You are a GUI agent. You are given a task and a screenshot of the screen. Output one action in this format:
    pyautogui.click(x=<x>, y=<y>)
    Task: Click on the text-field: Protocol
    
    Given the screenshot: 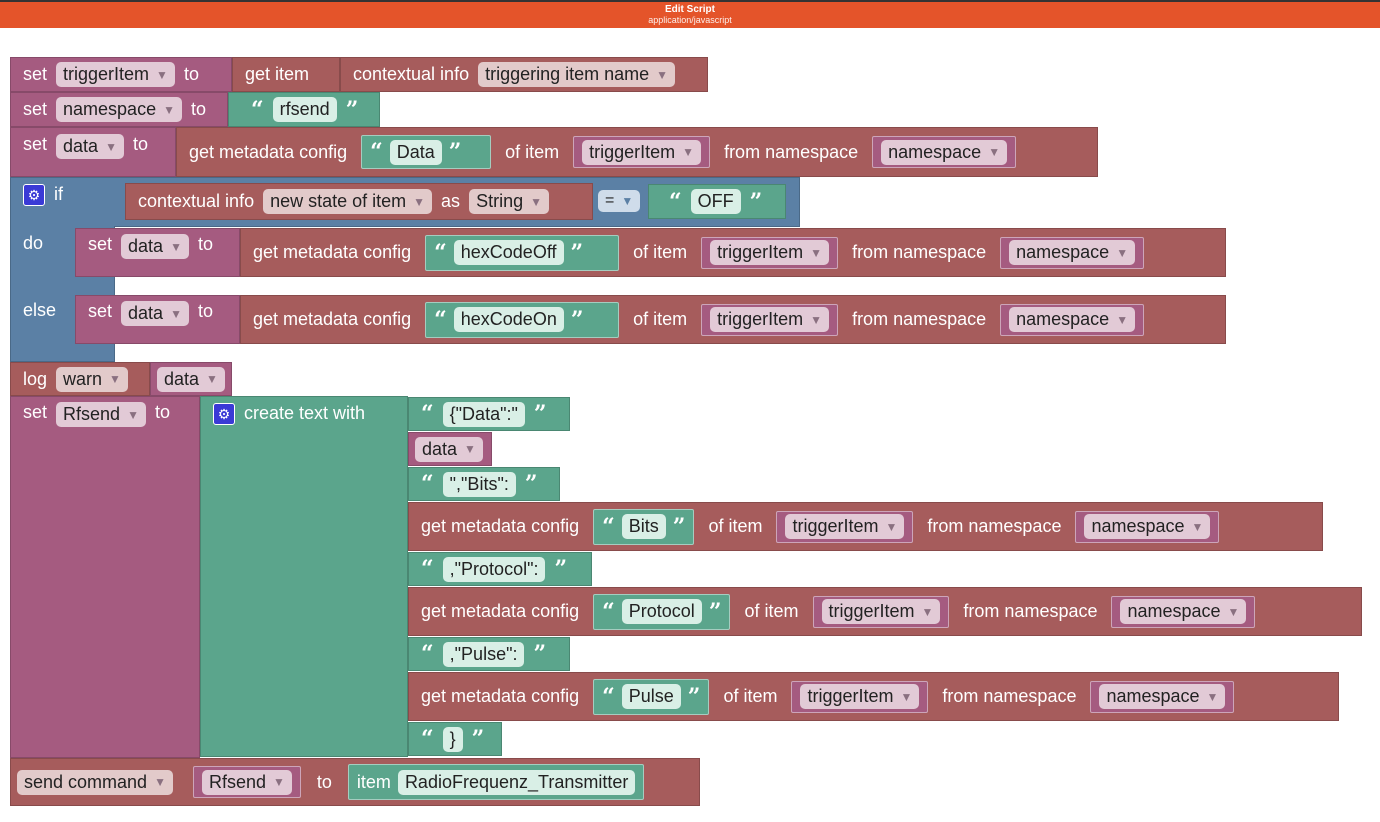 What is the action you would take?
    pyautogui.click(x=661, y=611)
    